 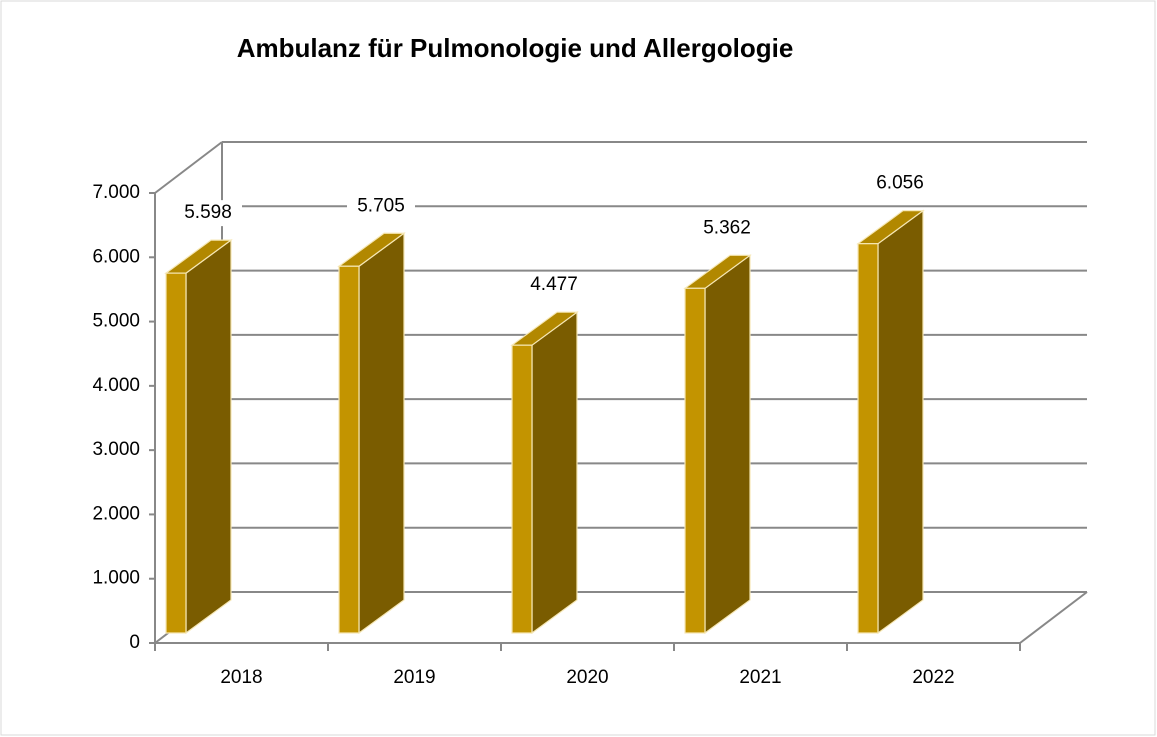 I want to click on y-tick-label: 0, so click(x=134, y=642).